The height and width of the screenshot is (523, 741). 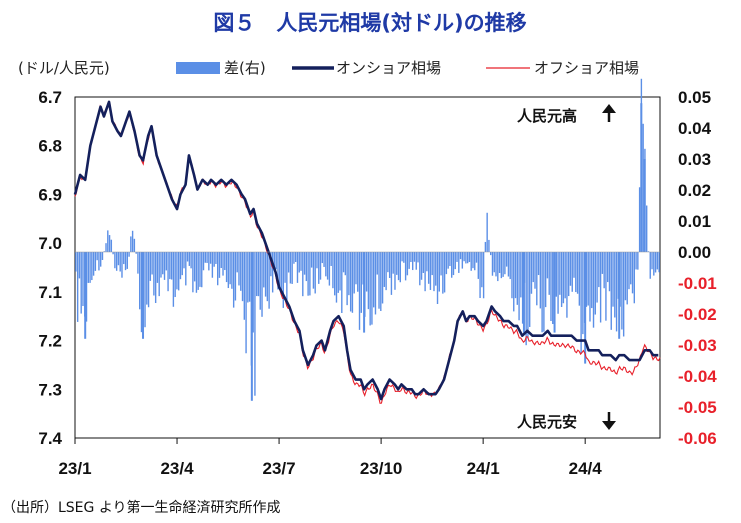 I want to click on y-right-tick-label: -0.02, so click(x=697, y=314).